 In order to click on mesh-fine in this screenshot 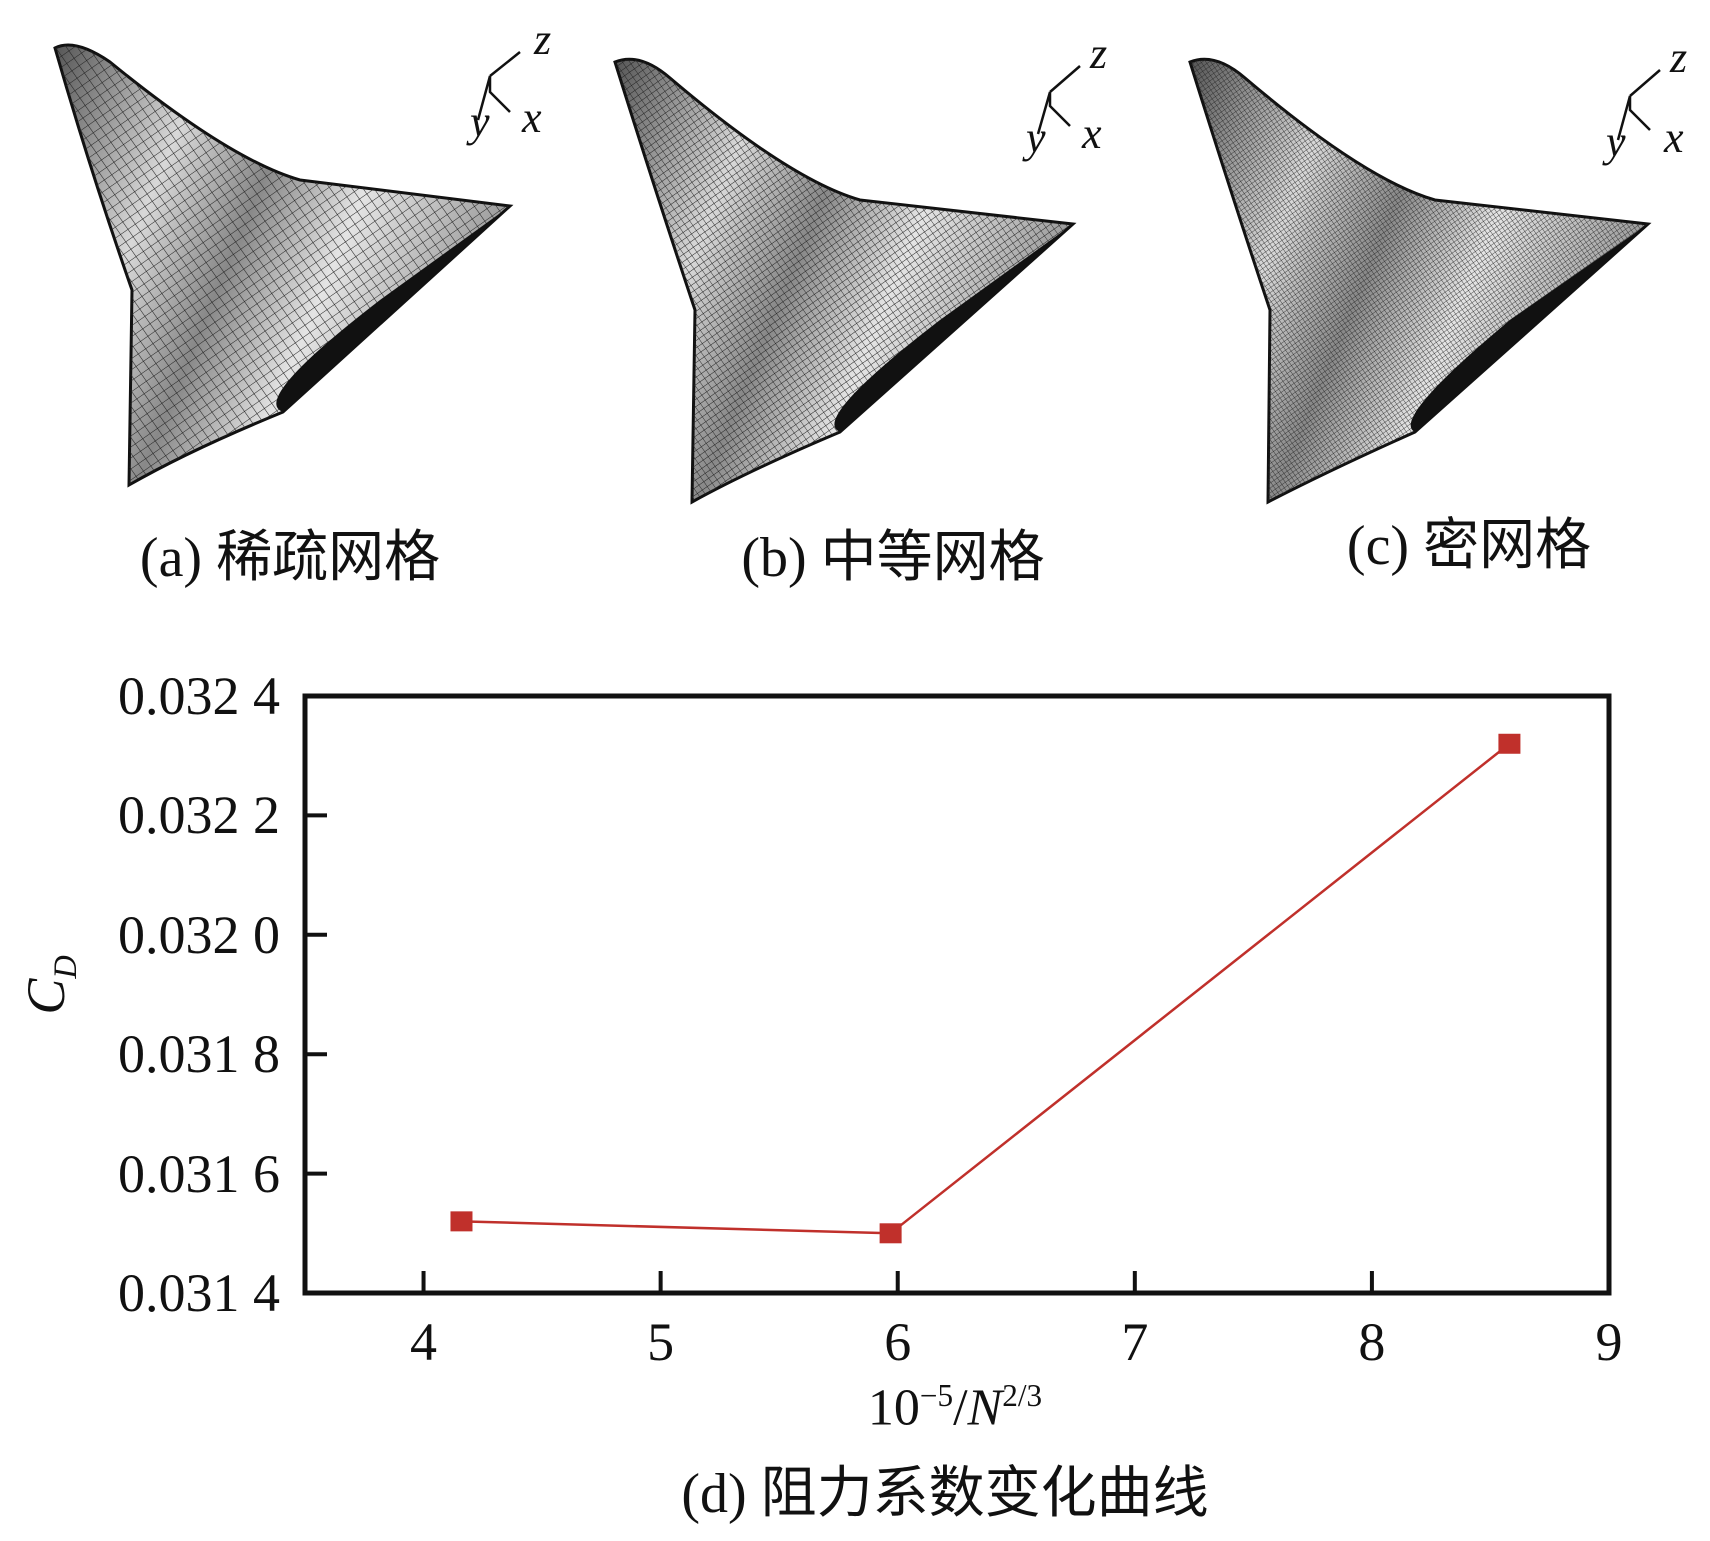, I will do `click(1420, 281)`.